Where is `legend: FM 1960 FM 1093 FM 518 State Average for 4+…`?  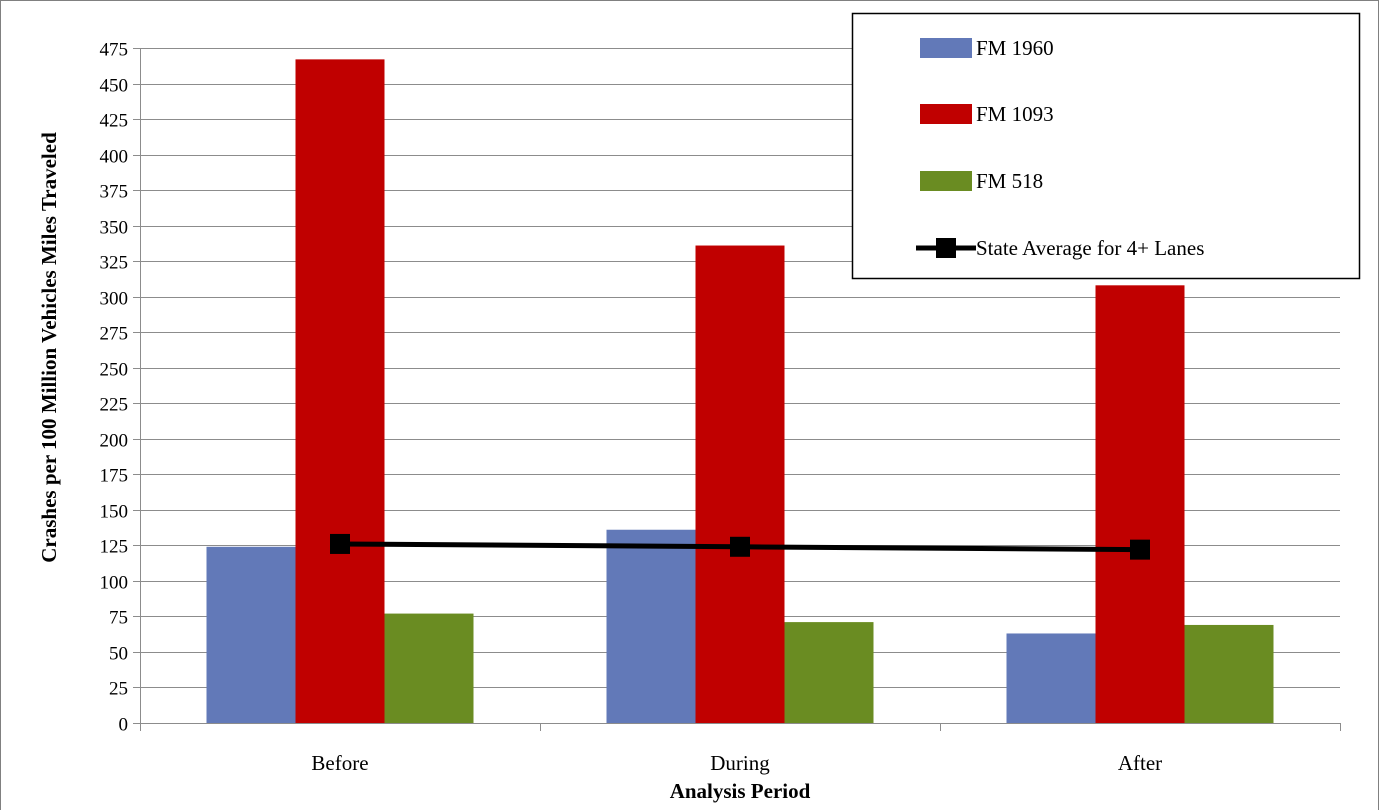
legend: FM 1960 FM 1093 FM 518 State Average for 4+… is located at coordinates (1106, 146).